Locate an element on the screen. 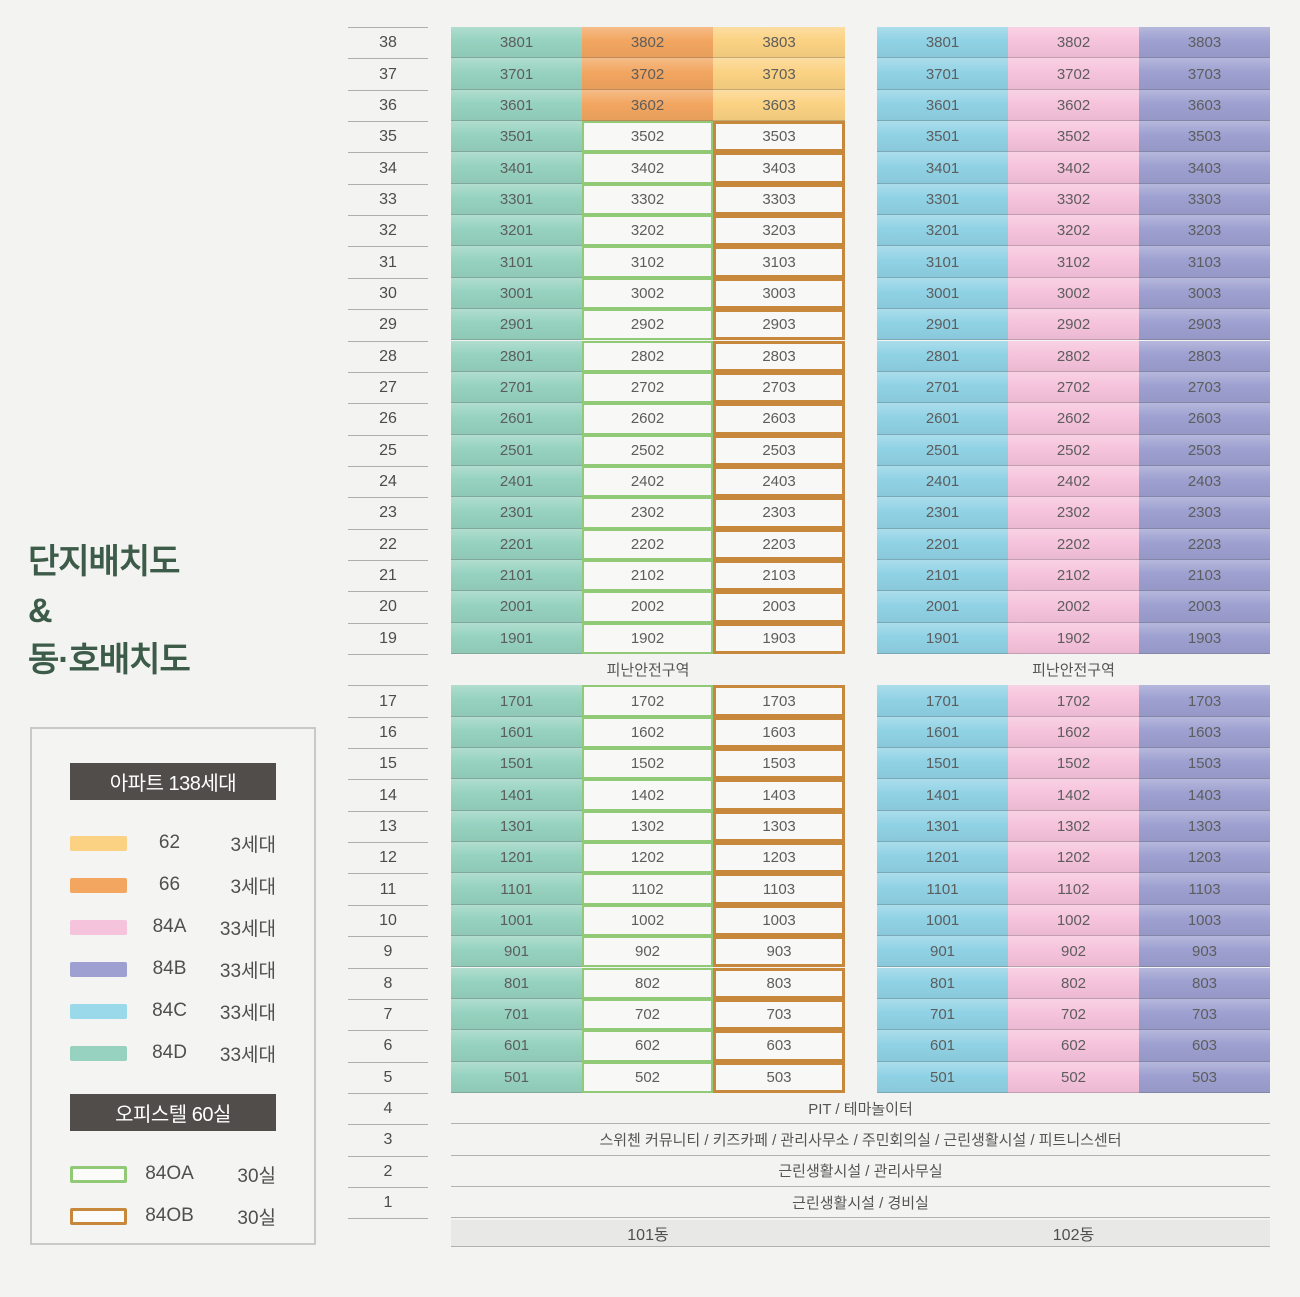  floor-label-32: 32 is located at coordinates (388, 230).